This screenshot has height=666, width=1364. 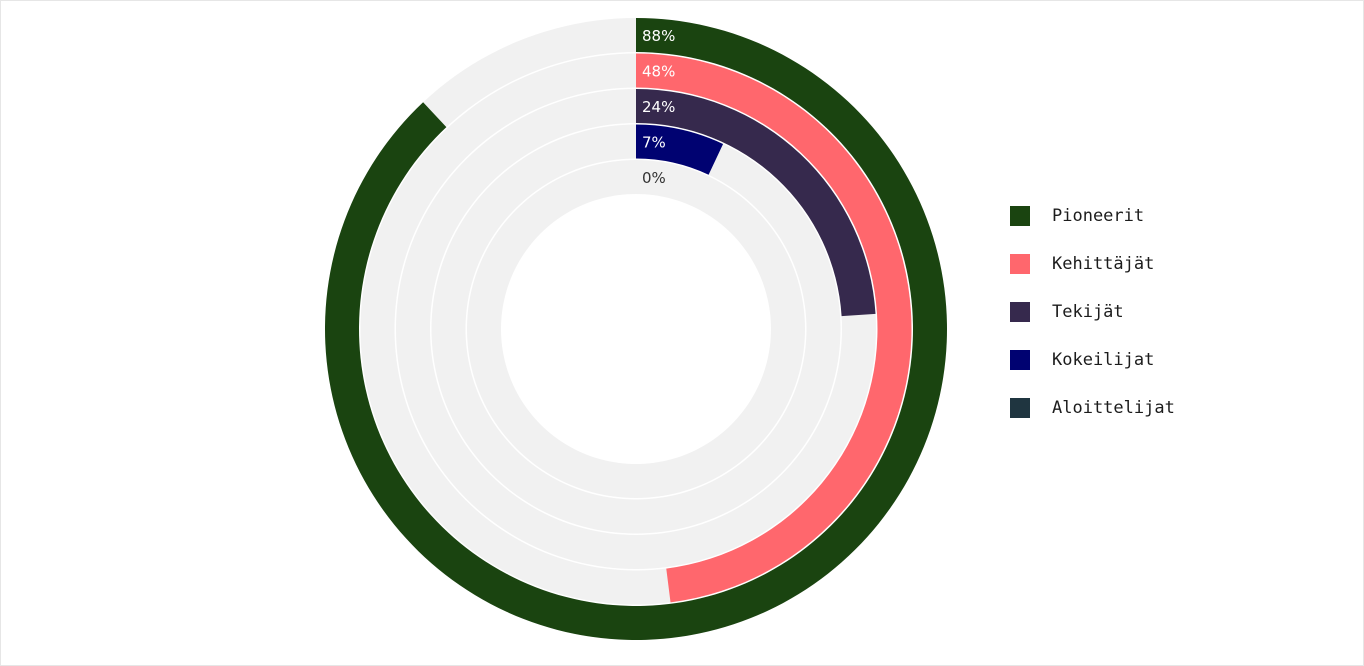 I want to click on legend-item-aloittelijat: Aloittelijat, so click(x=1092, y=408).